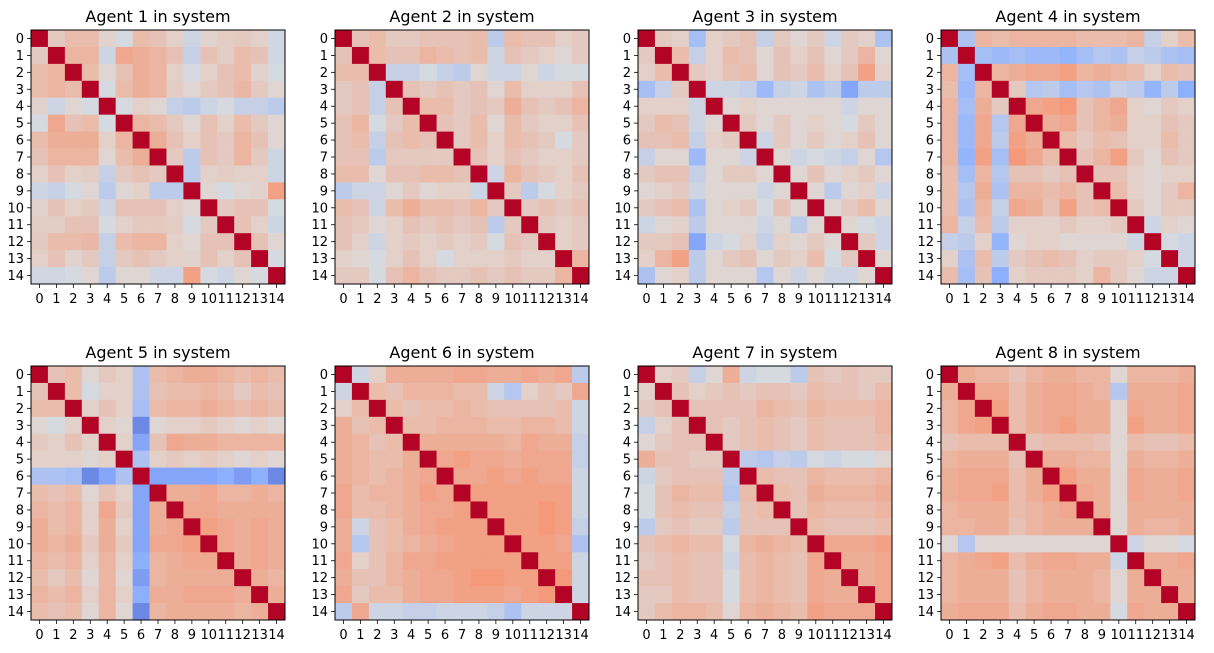 The width and height of the screenshot is (1214, 653). Describe the element at coordinates (930, 174) in the screenshot. I see `y-tick-label: 8` at that location.